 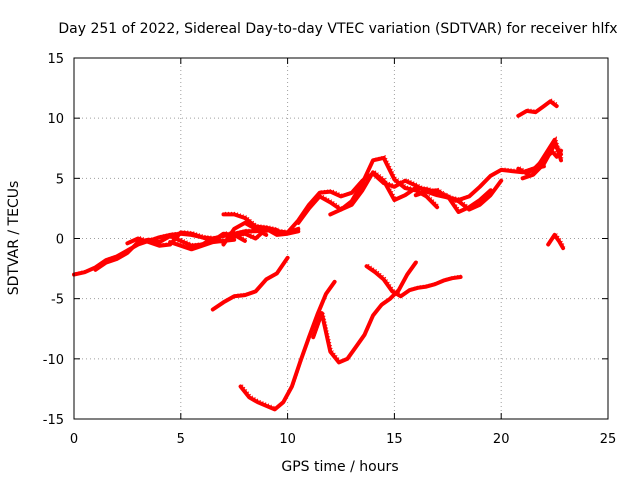 I want to click on y-tick-labels: -15 -10 -5 0 5 10 15, so click(x=53, y=240).